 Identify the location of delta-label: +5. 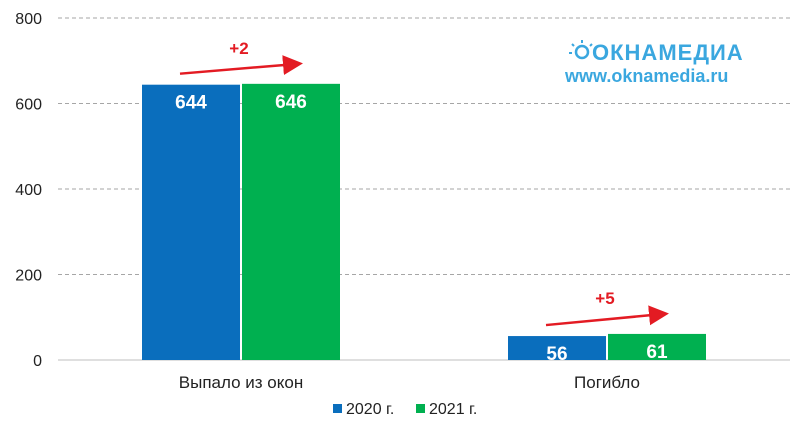
(604, 298).